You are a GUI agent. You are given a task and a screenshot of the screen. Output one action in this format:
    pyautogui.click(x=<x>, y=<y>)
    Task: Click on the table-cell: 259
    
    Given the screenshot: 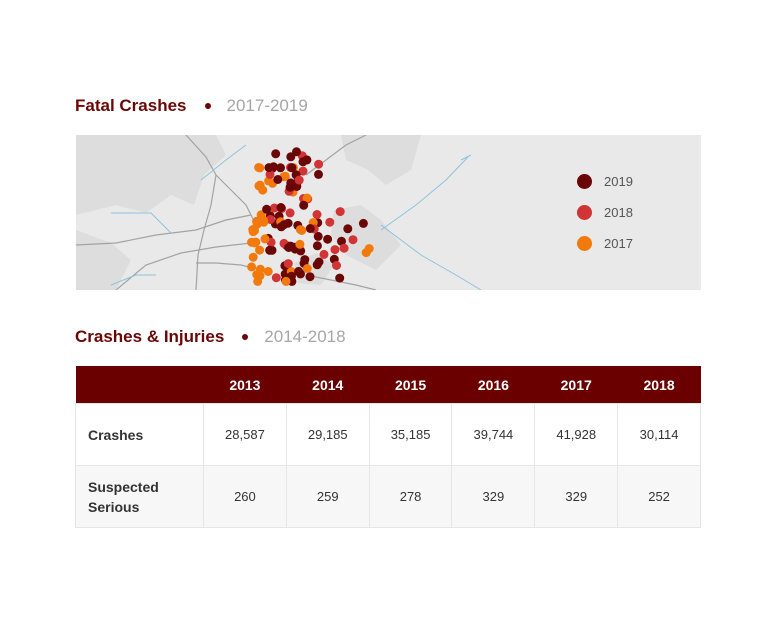 What is the action you would take?
    pyautogui.click(x=327, y=496)
    